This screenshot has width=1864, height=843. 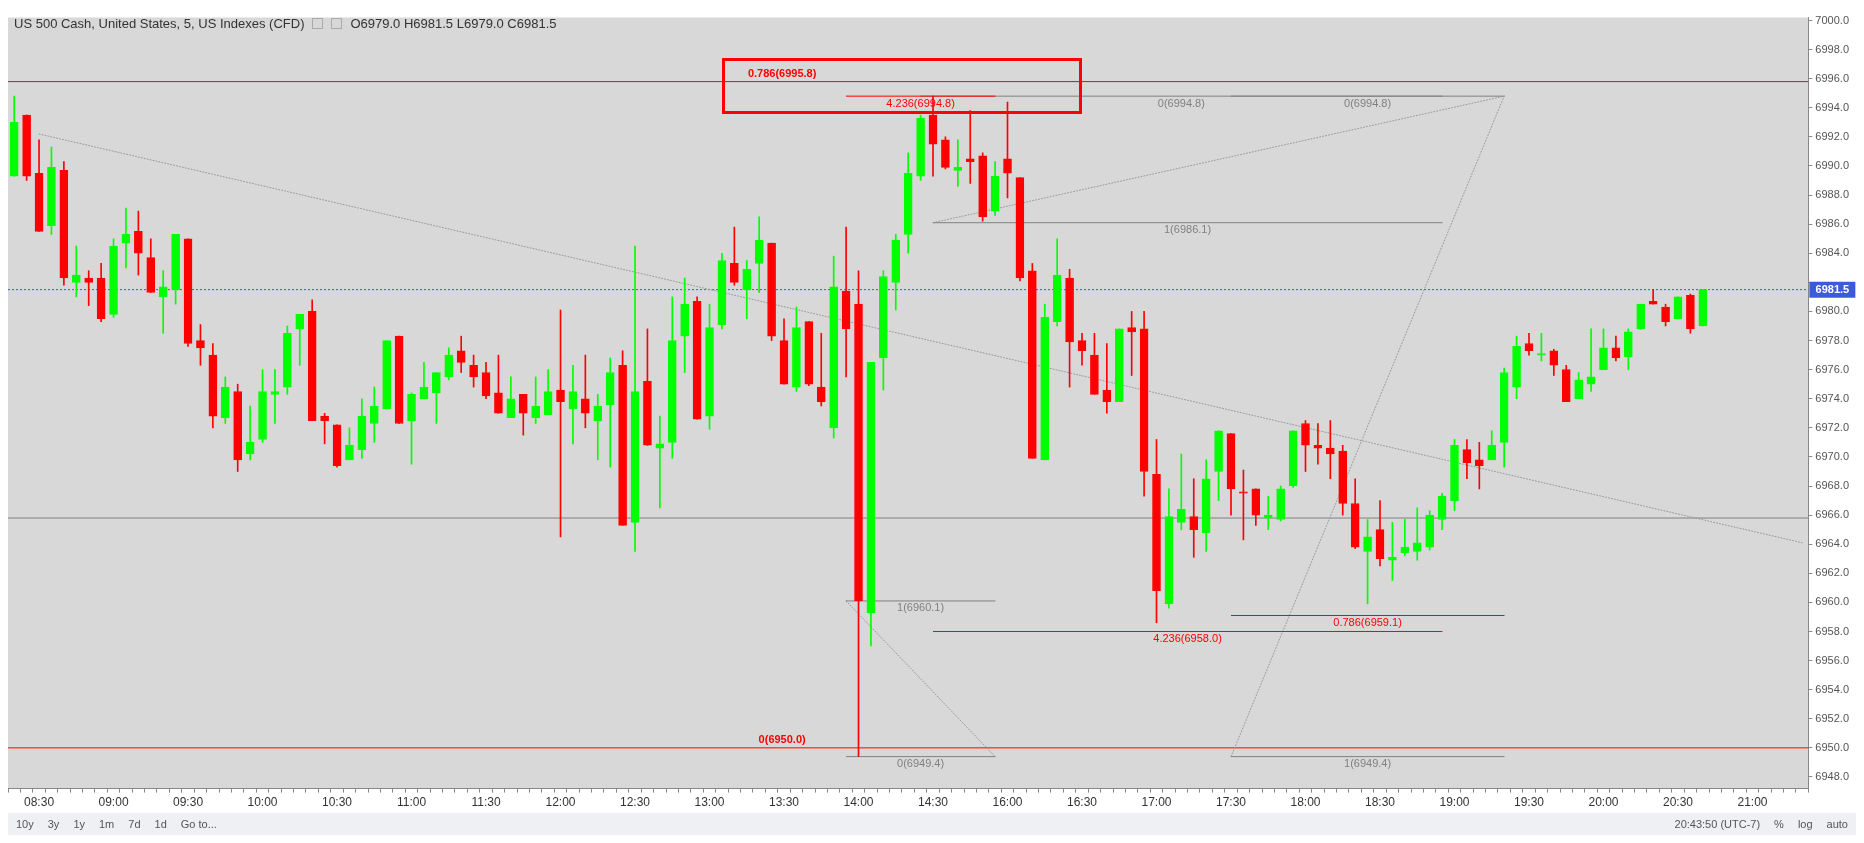 I want to click on y-tick-label: 6950.0, so click(x=1832, y=746).